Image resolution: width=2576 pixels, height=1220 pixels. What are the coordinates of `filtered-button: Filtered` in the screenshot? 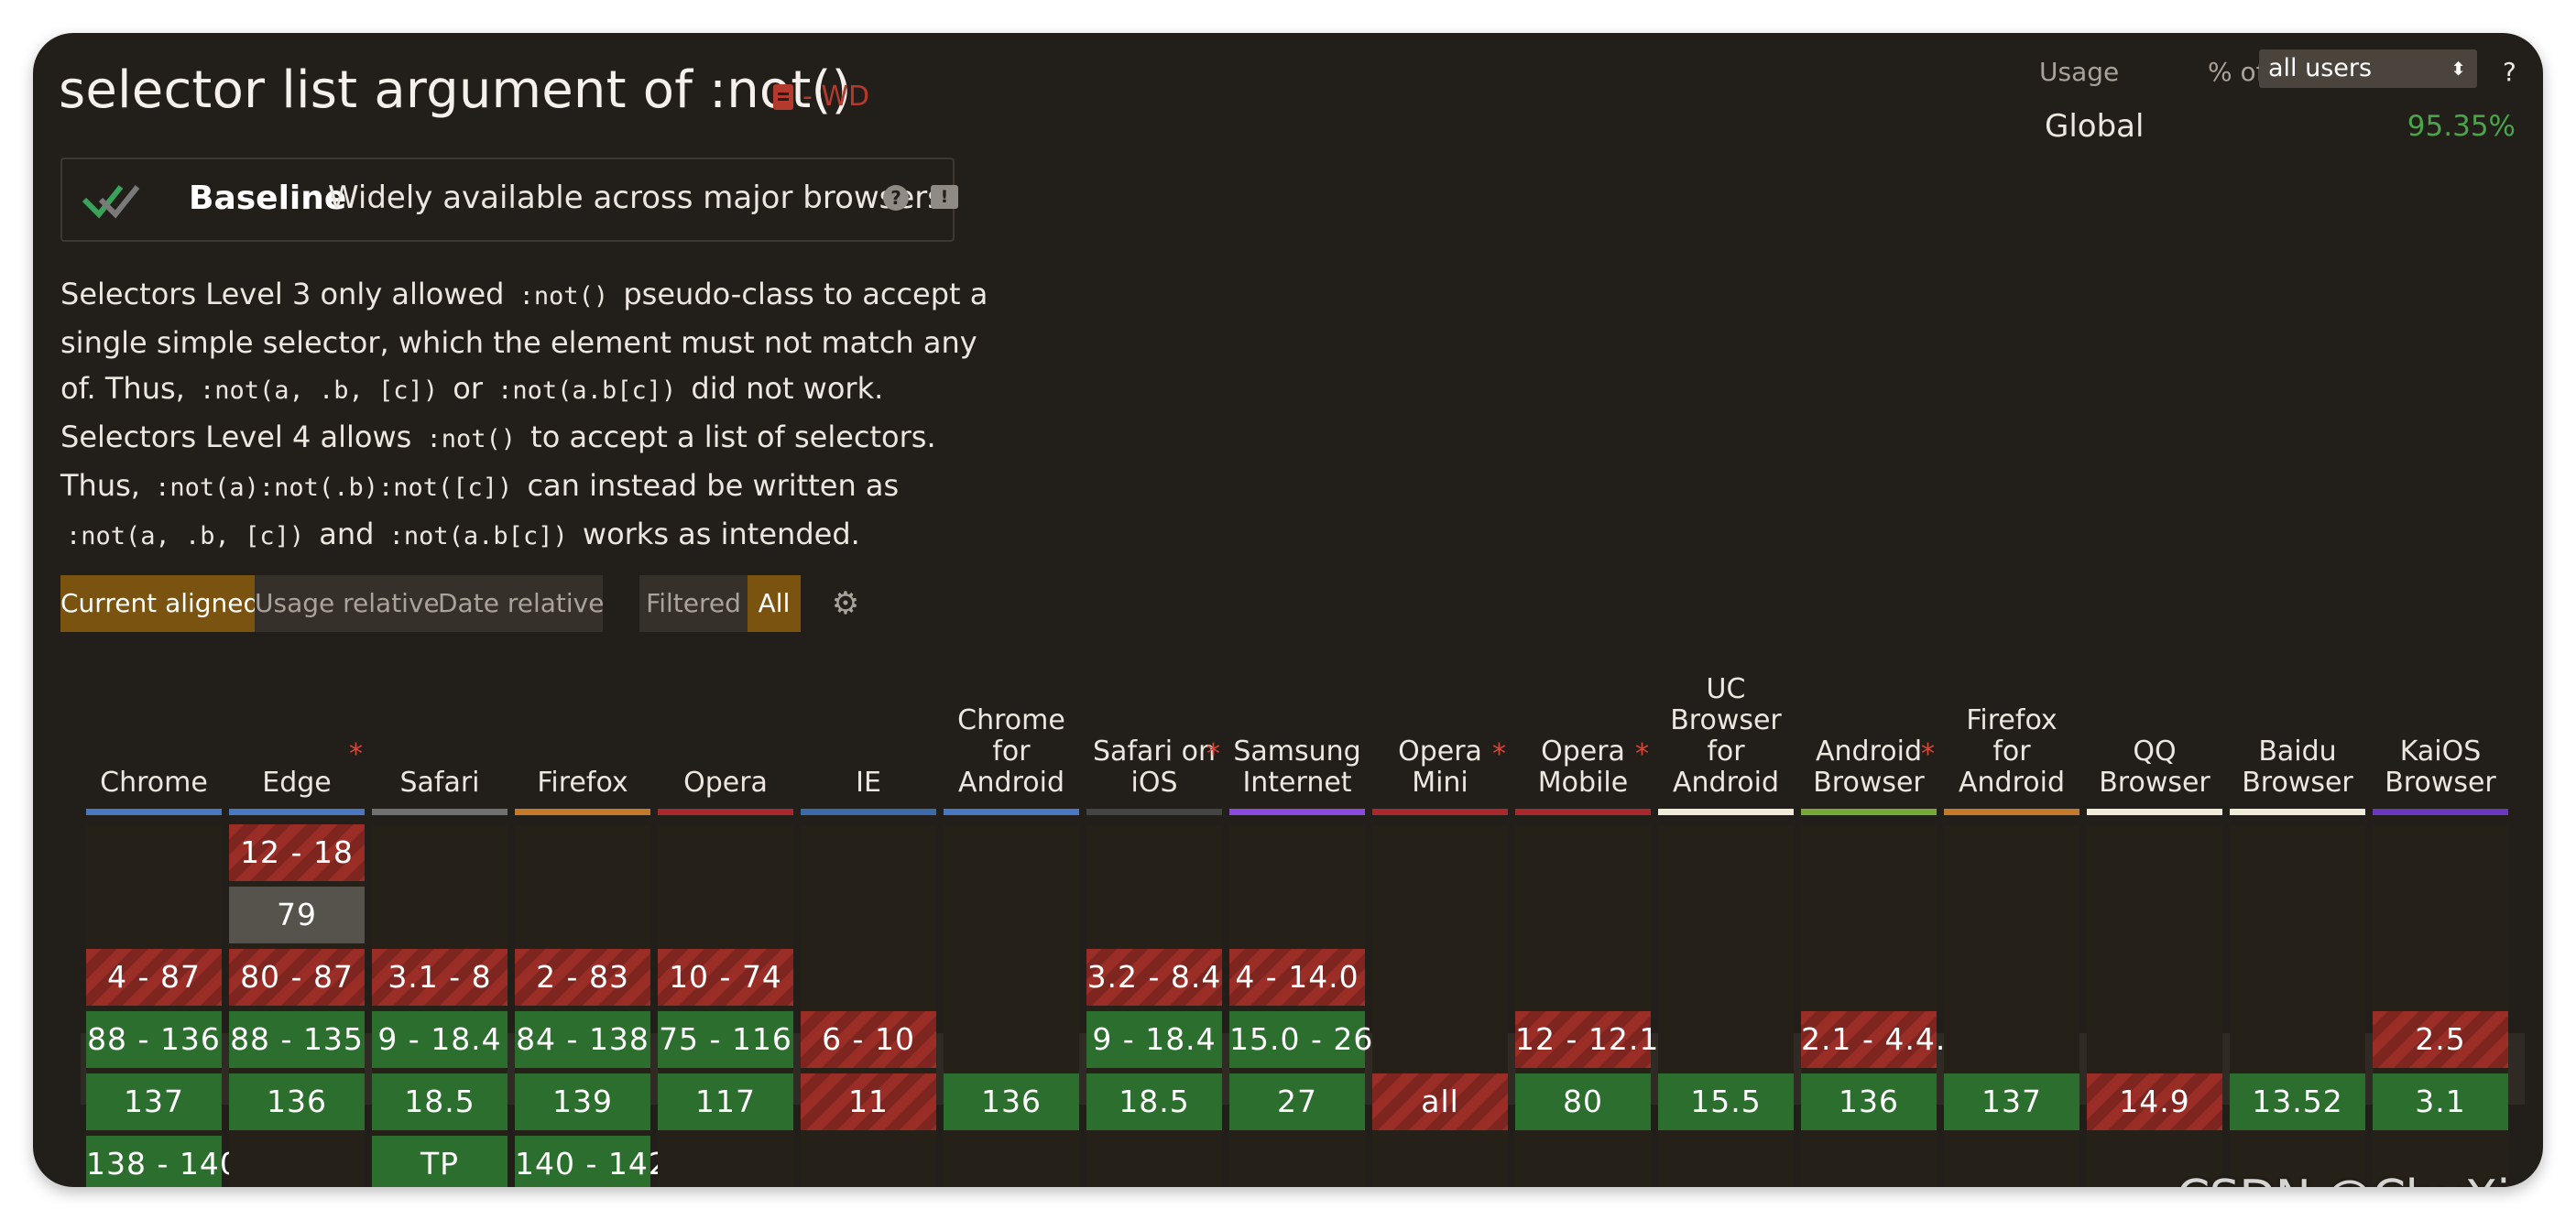 It's located at (693, 603).